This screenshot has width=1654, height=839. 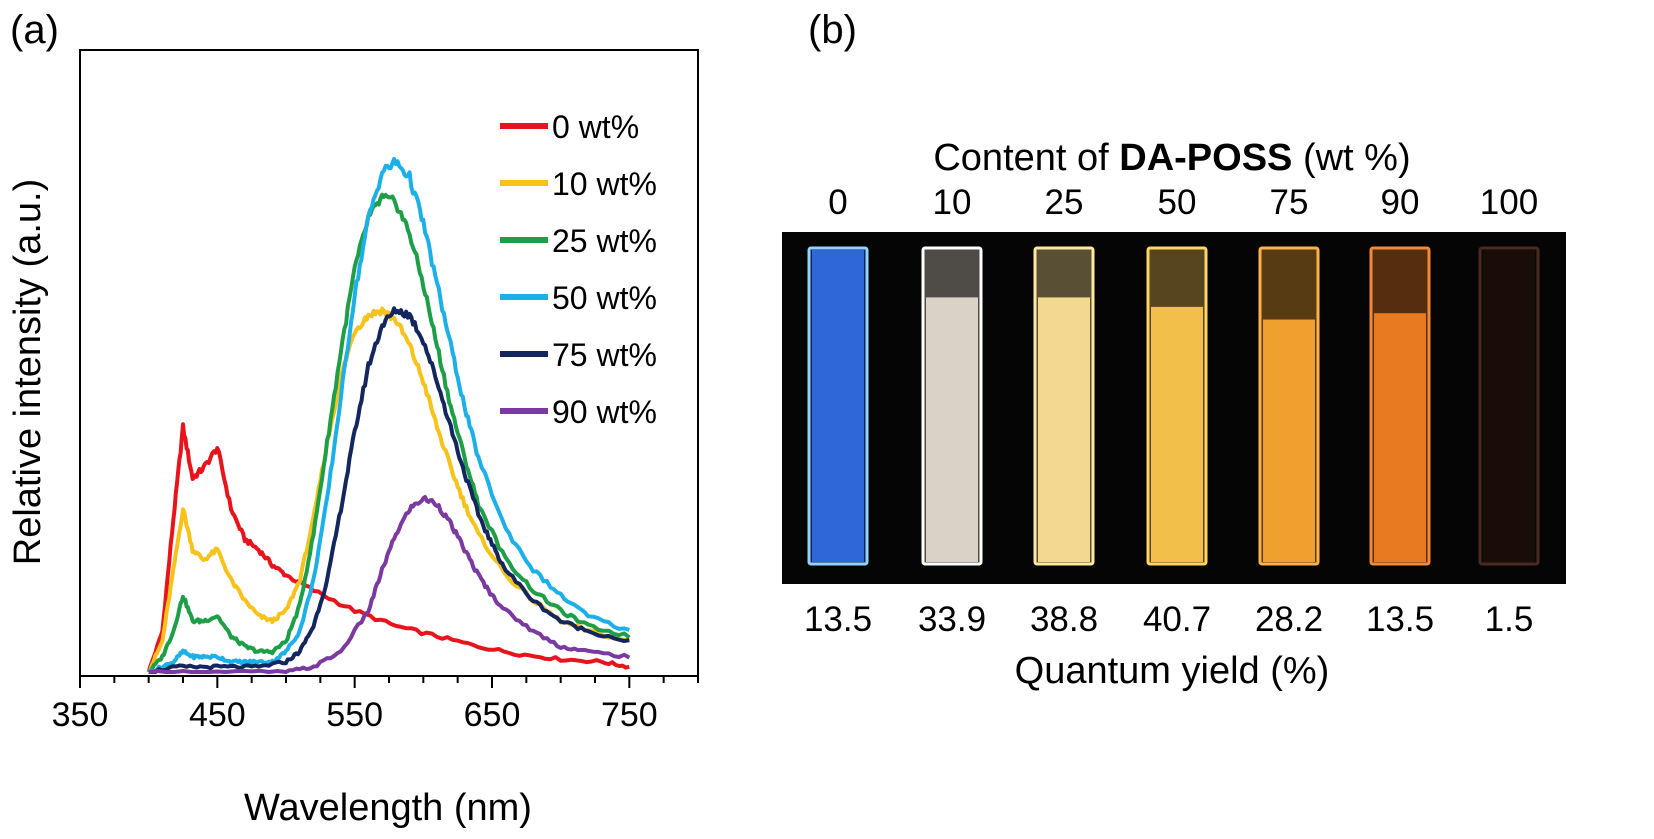 What do you see at coordinates (388, 808) in the screenshot?
I see `x-axis-title: Wavelength (nm)` at bounding box center [388, 808].